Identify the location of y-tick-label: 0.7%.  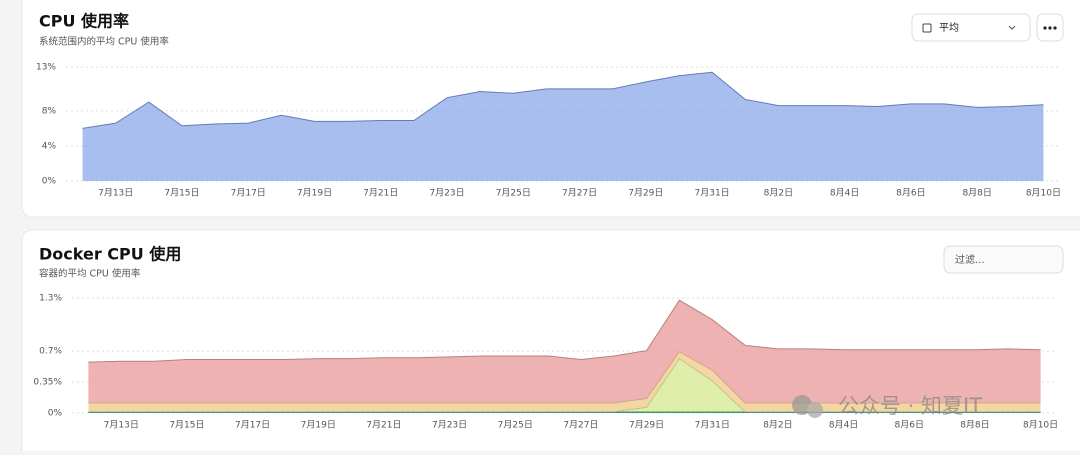
(50, 352).